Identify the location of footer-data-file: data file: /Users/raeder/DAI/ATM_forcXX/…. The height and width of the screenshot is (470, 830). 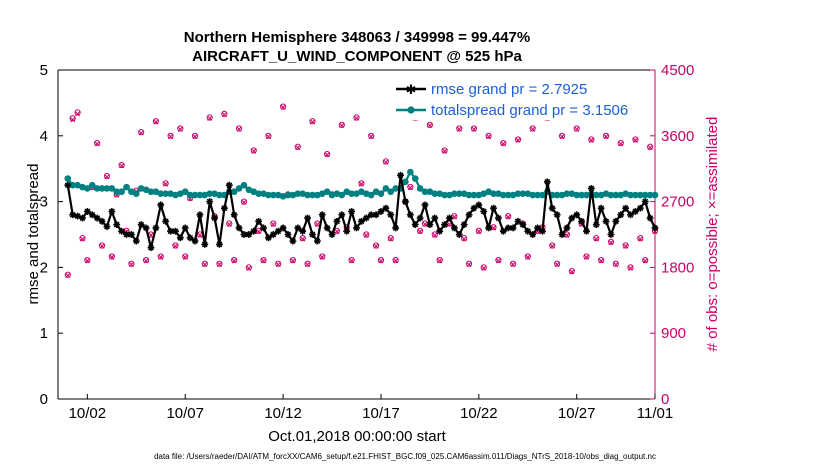
(405, 456).